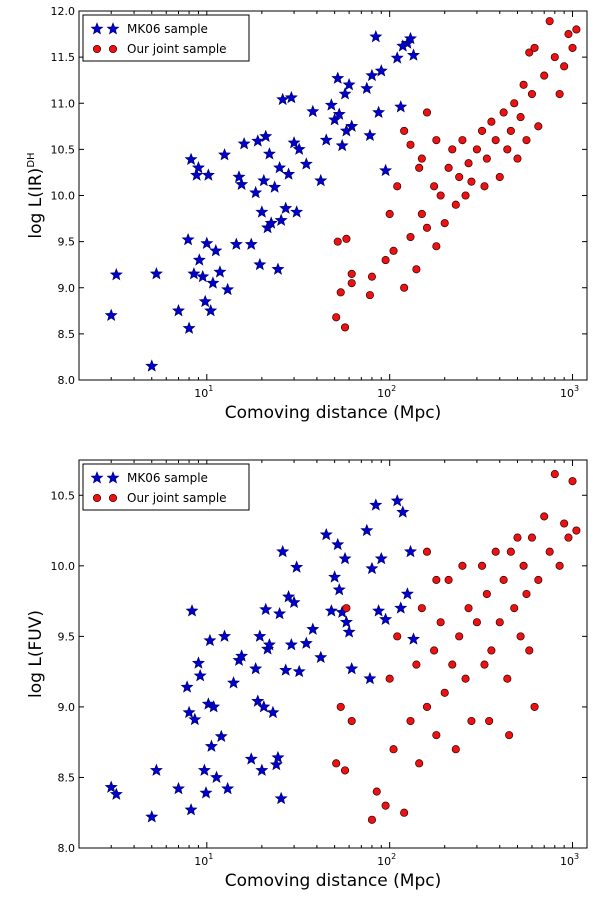  I want to click on legend-circle-marker, so click(113, 498).